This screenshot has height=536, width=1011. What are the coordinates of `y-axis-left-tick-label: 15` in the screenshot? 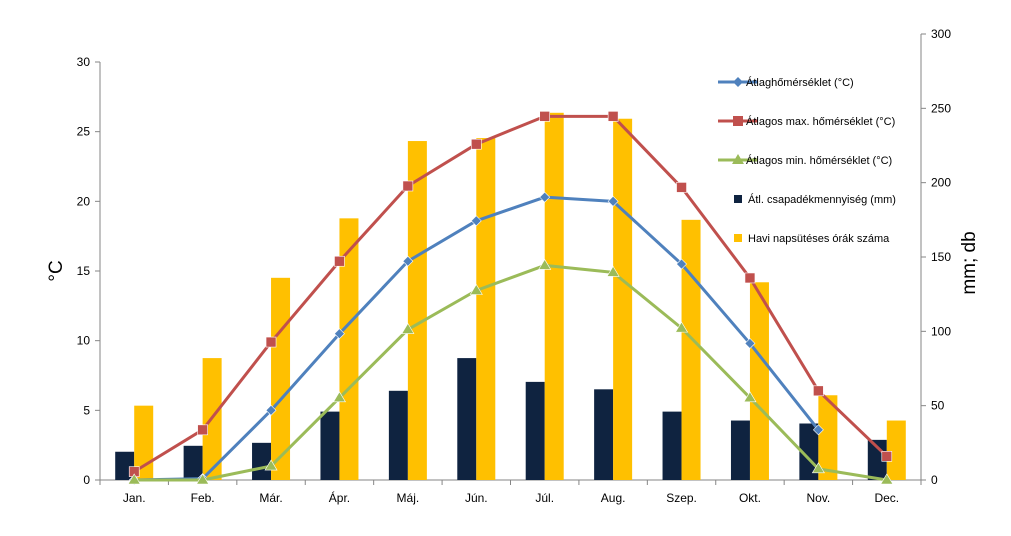 It's located at (84, 271).